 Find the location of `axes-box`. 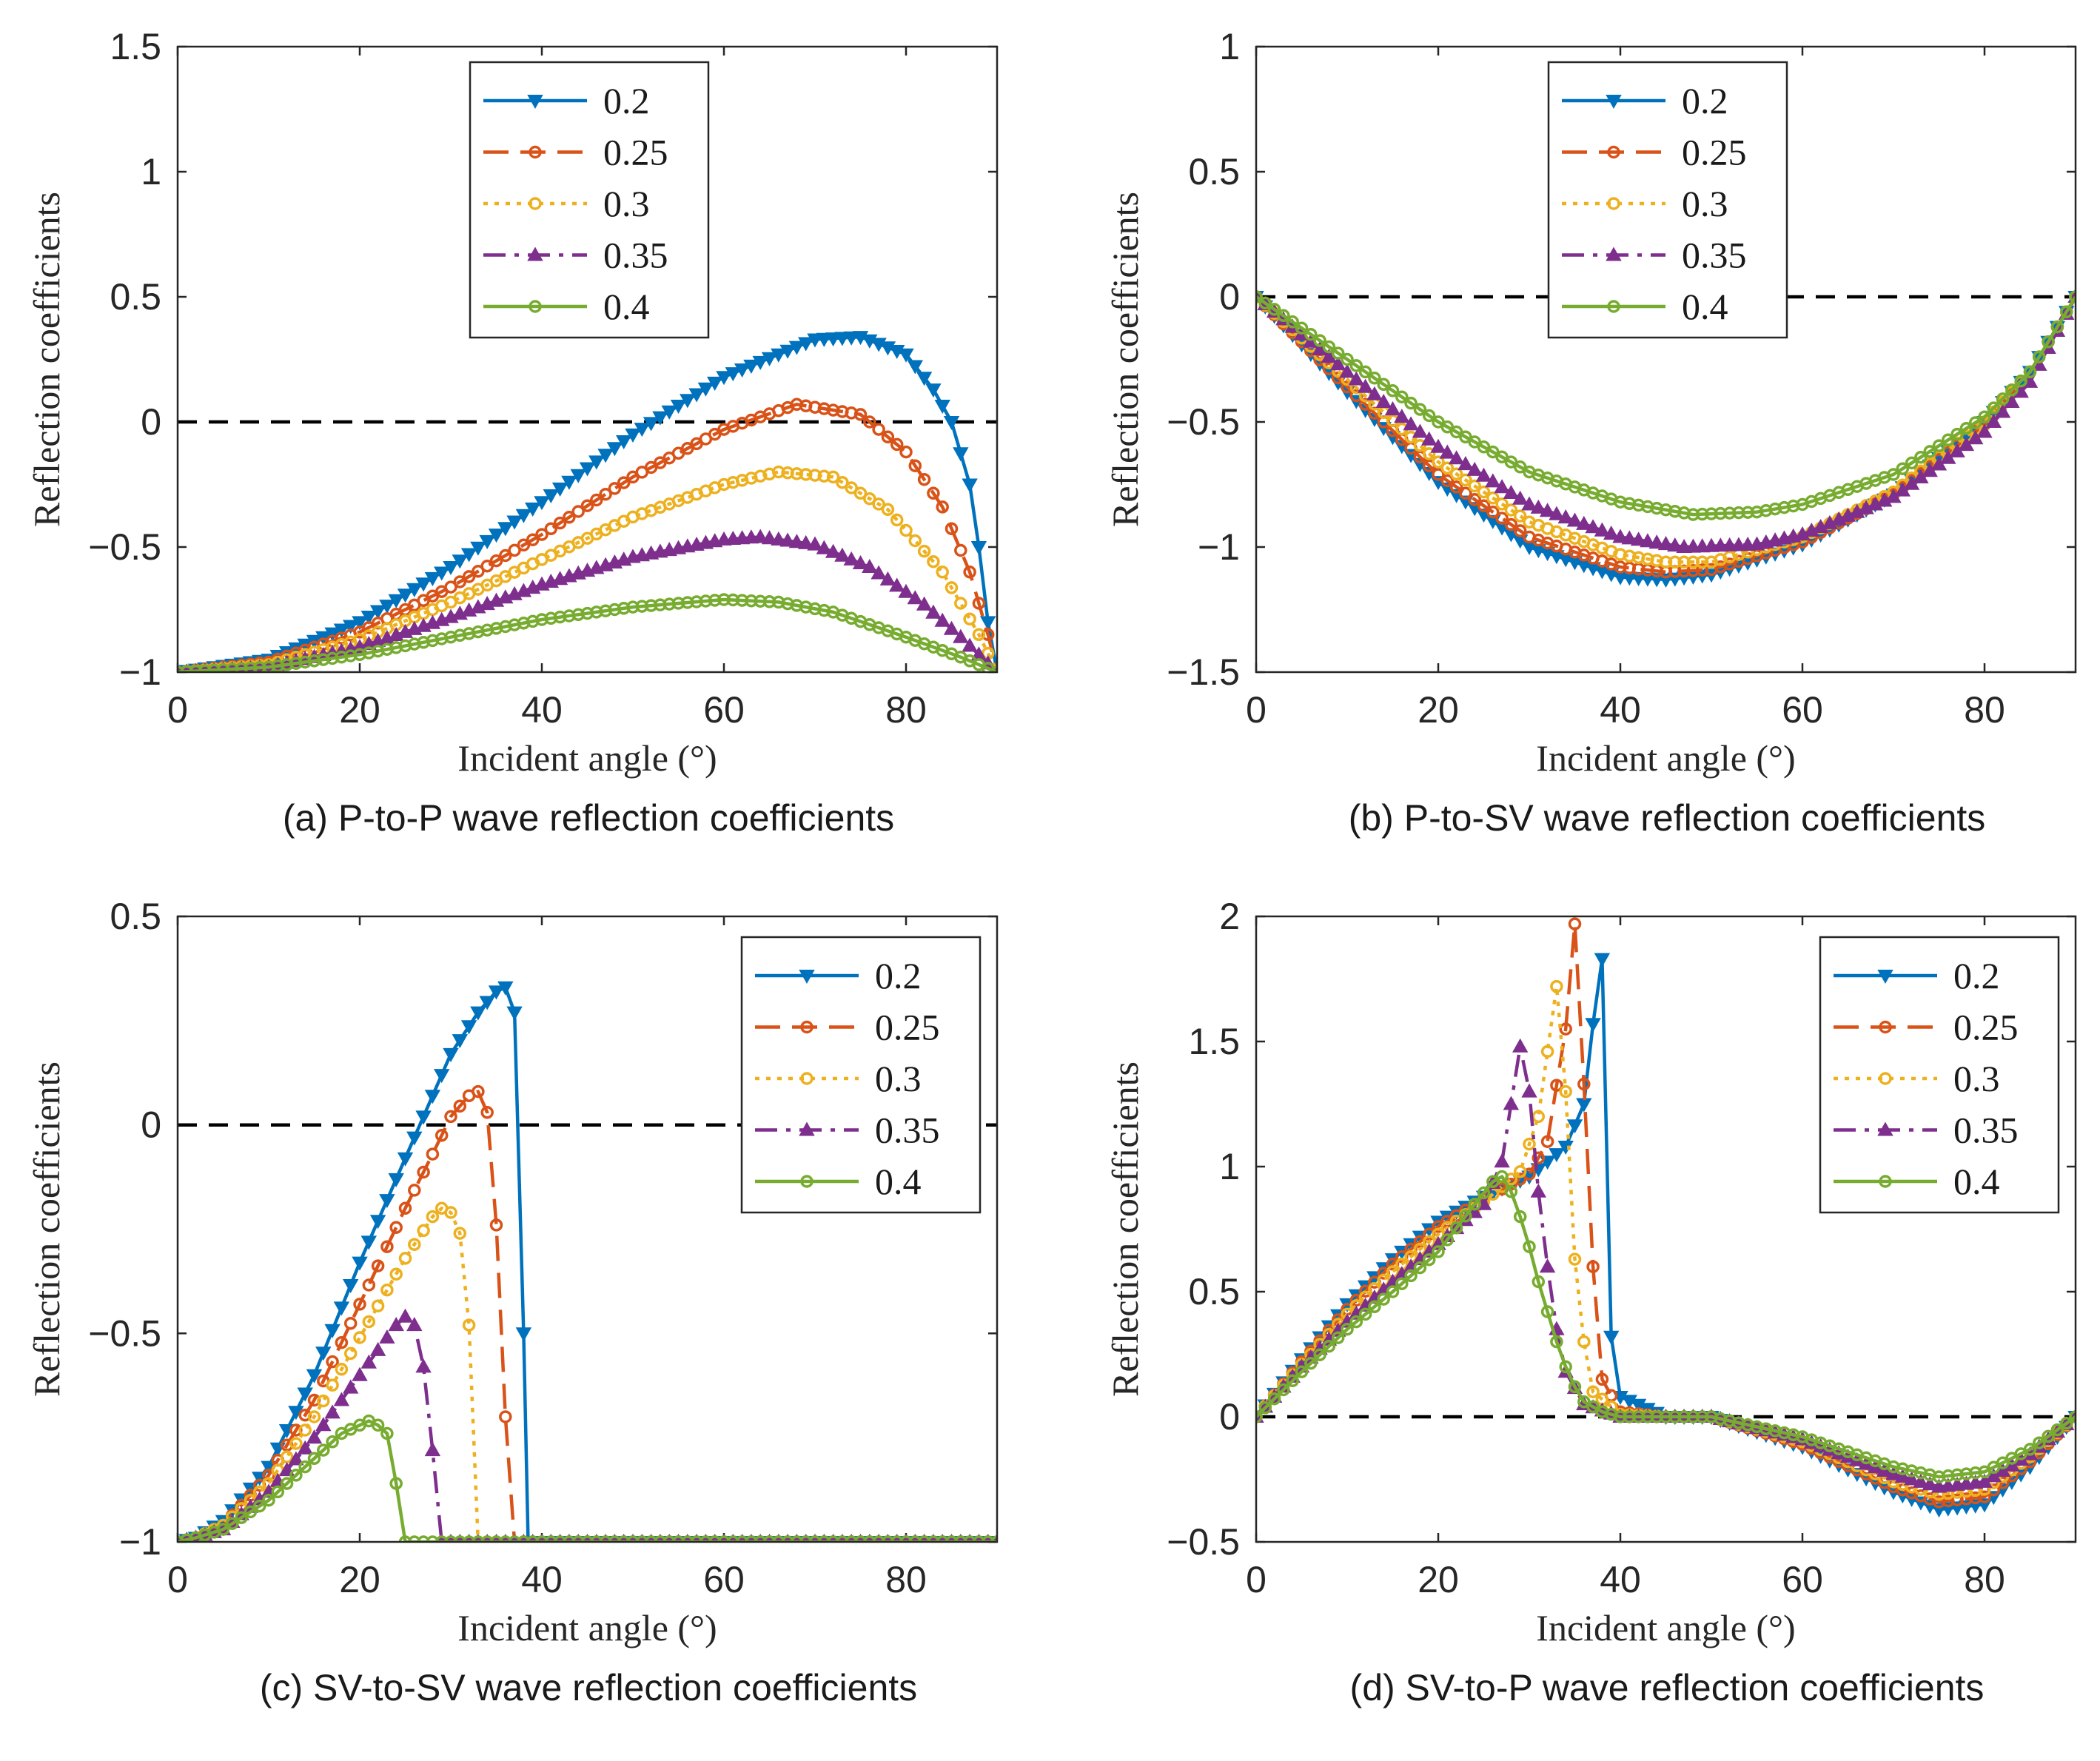

axes-box is located at coordinates (1666, 1229).